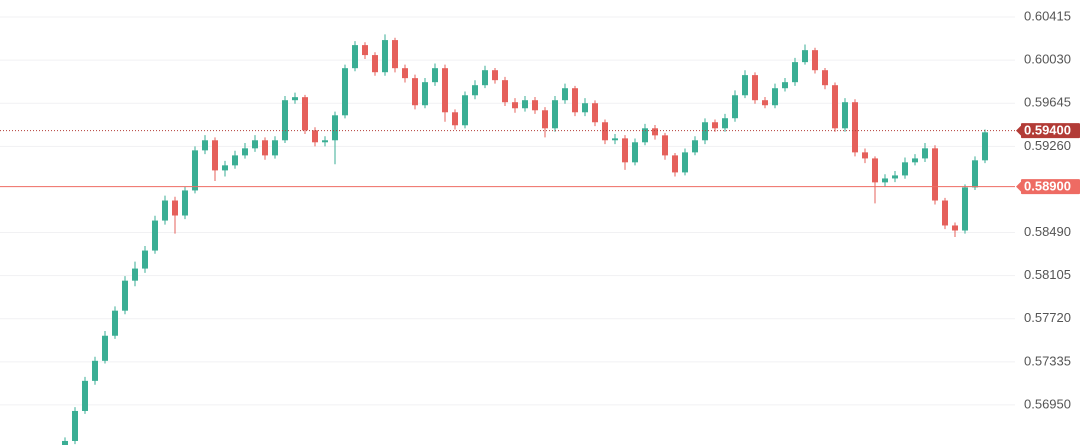 This screenshot has width=1080, height=445. I want to click on y-tick-label: 0.60030, so click(1047, 59).